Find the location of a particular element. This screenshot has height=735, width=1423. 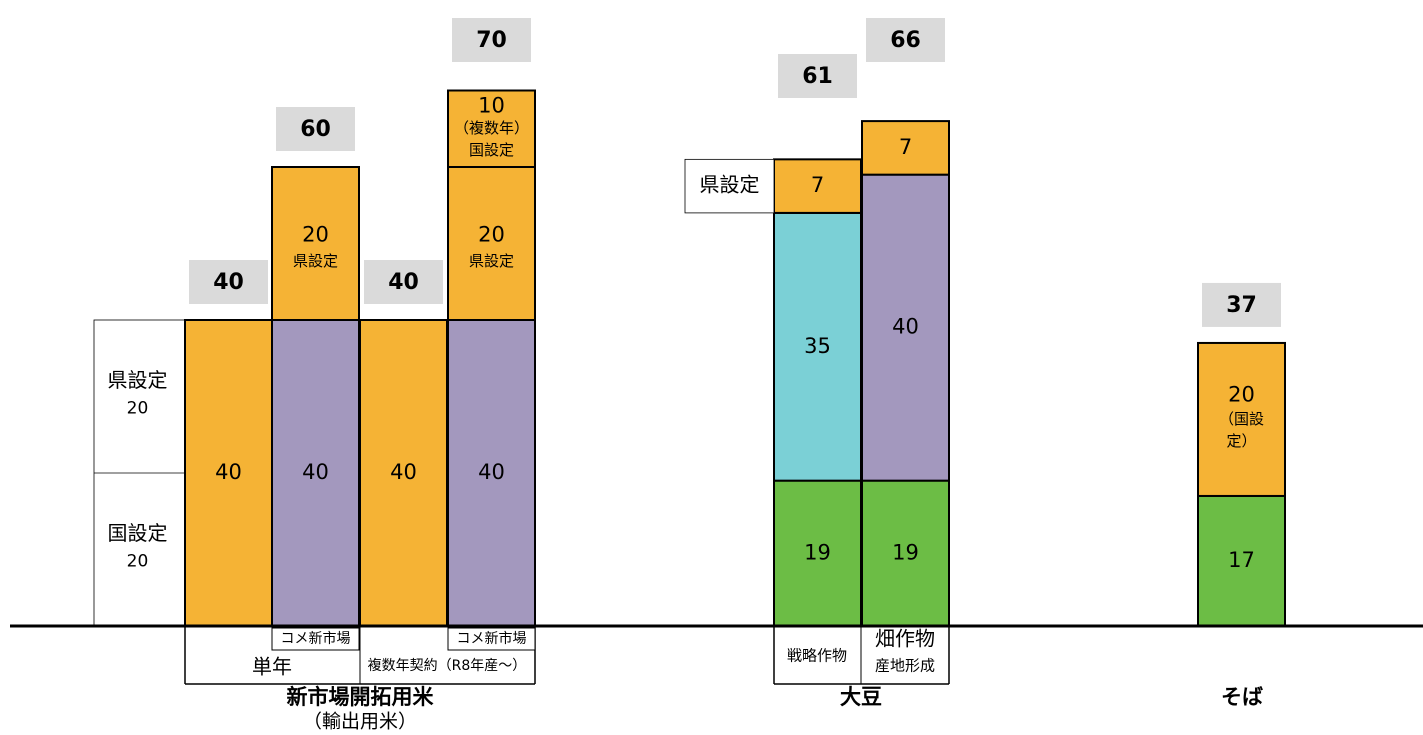

tag-box-rice-single-new is located at coordinates (315, 639).